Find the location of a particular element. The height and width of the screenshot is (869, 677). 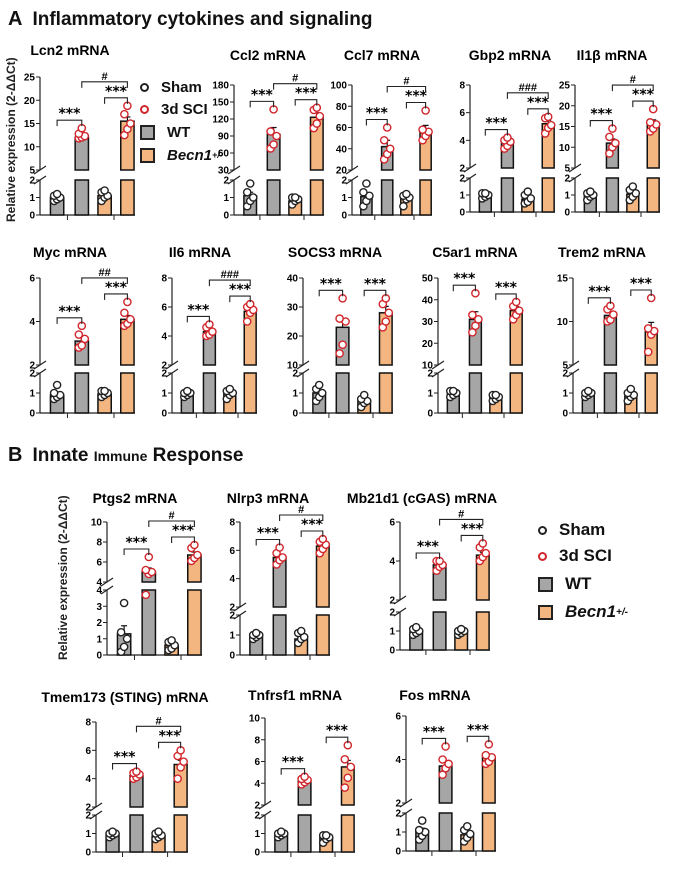

panel-b-heading-2: Immune is located at coordinates (120, 456).